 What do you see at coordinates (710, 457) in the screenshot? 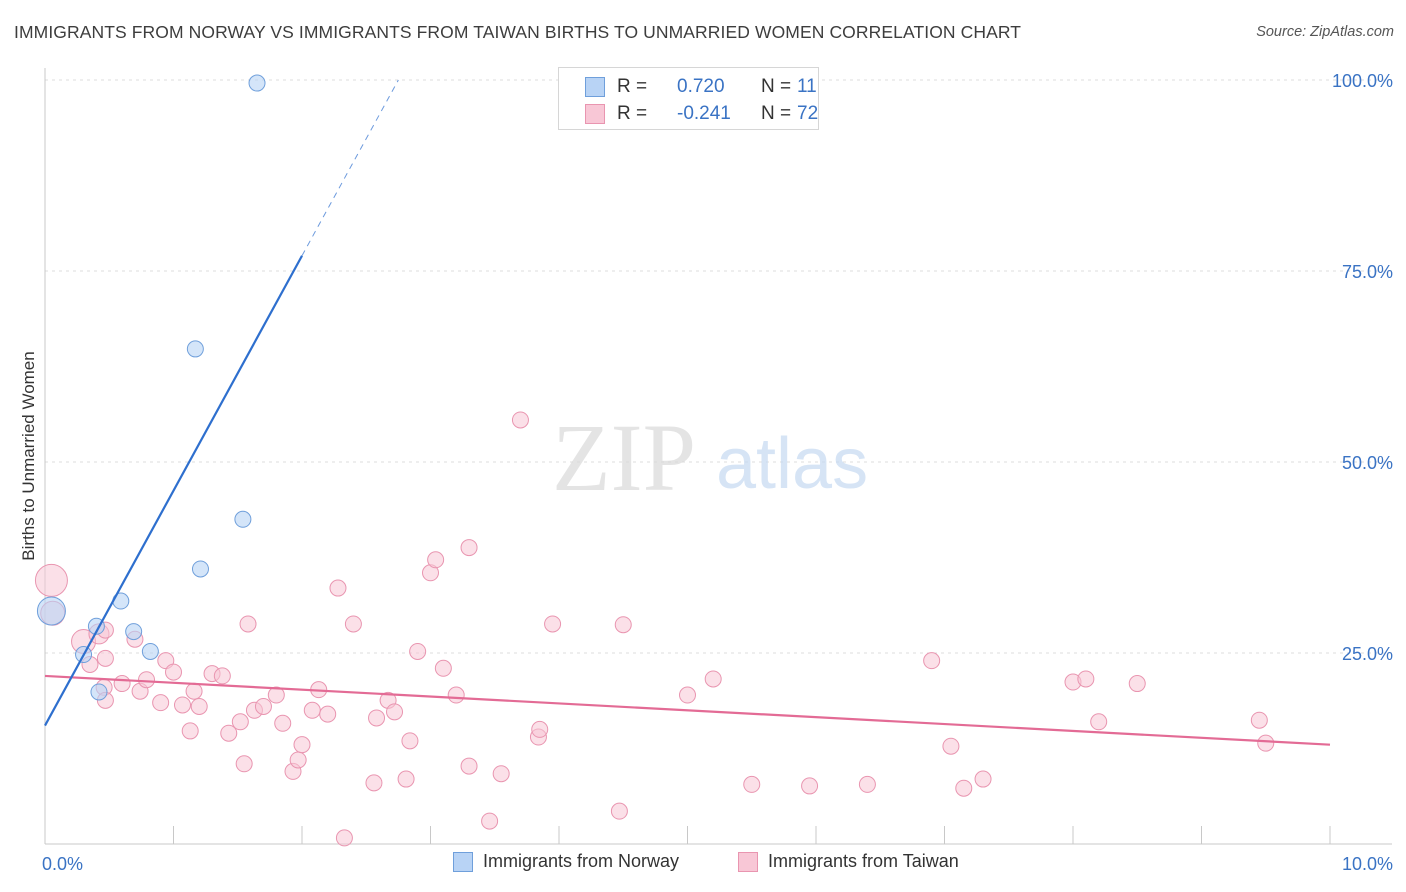
I see `watermark: ZIP atlas` at bounding box center [710, 457].